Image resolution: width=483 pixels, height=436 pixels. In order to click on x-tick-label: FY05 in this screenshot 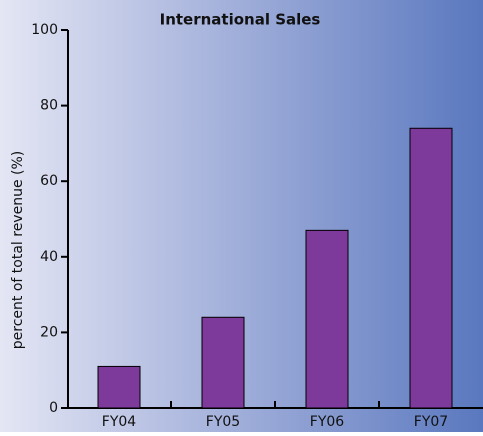, I will do `click(223, 422)`.